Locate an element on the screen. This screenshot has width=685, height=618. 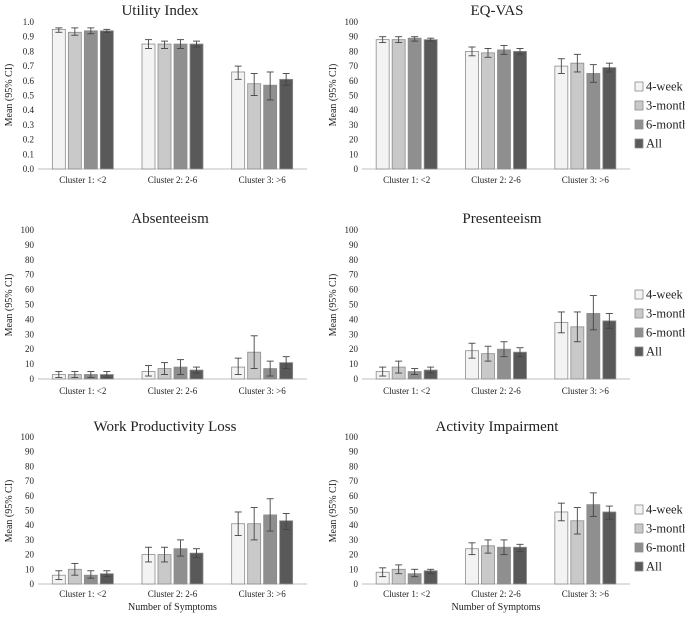
chart-title: EQ-VAS is located at coordinates (496, 11).